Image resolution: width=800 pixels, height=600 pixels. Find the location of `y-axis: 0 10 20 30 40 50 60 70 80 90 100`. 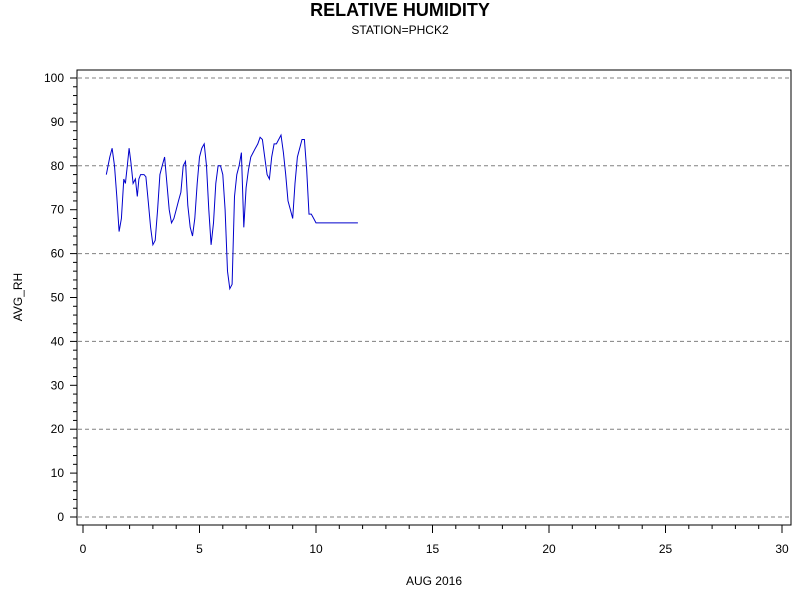

y-axis: 0 10 20 30 40 50 60 70 80 90 100 is located at coordinates (60, 297).